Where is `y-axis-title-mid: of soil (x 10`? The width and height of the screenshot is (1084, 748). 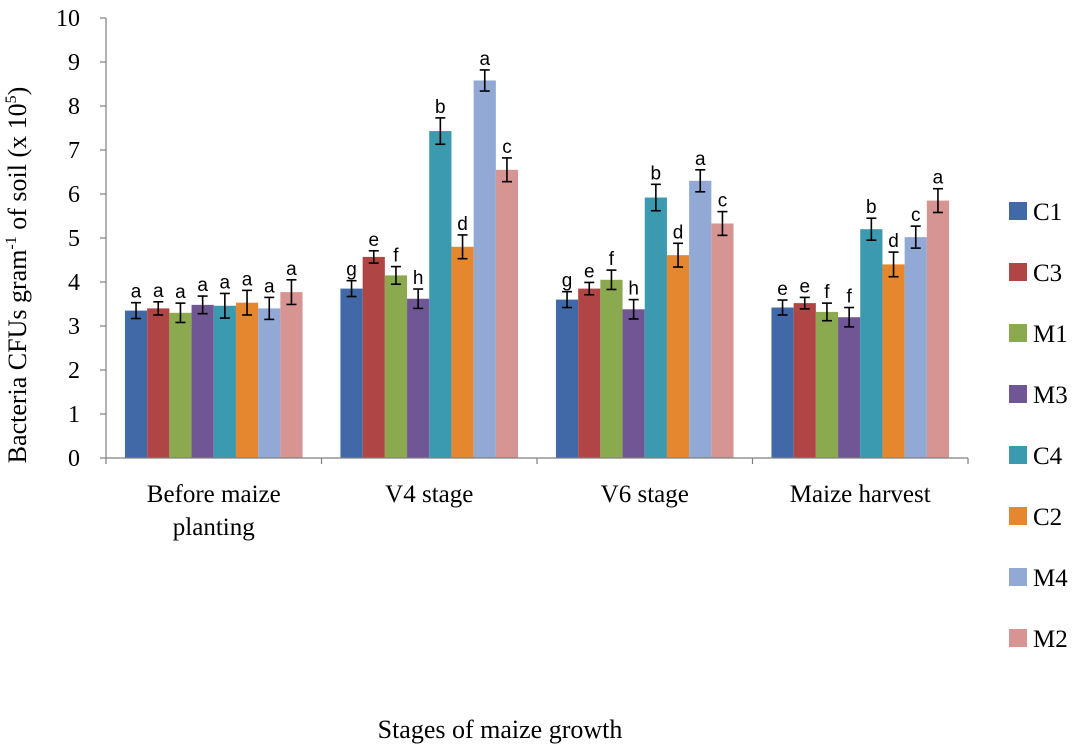
y-axis-title-mid: of soil (x 10 is located at coordinates (17, 169).